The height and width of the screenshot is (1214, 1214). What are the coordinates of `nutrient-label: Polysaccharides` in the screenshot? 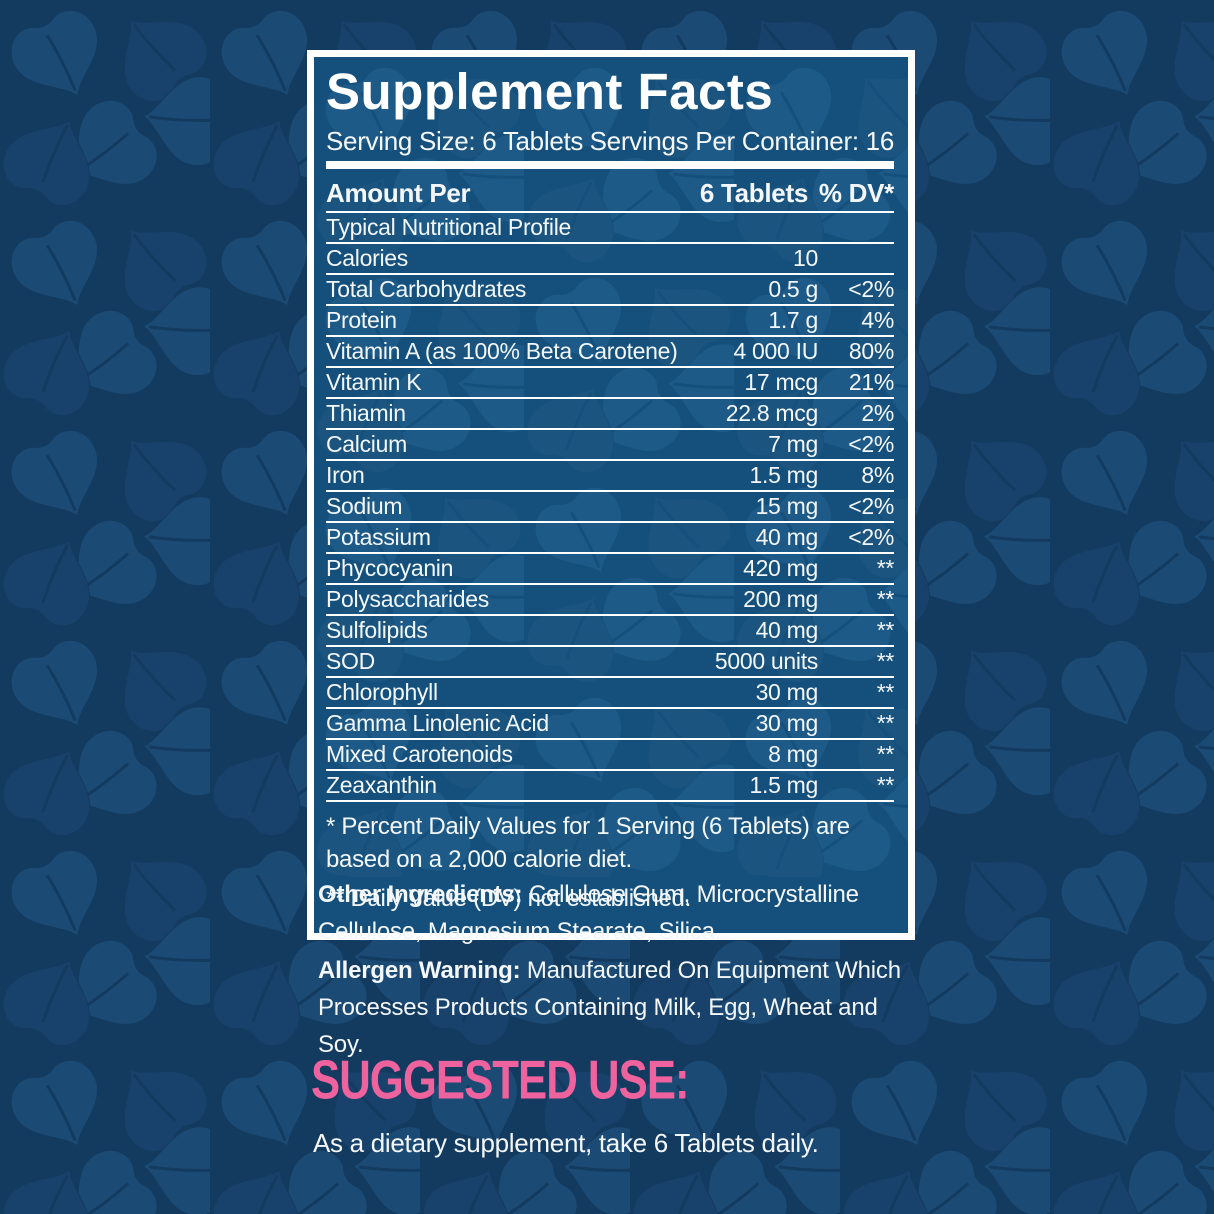 It's located at (407, 599).